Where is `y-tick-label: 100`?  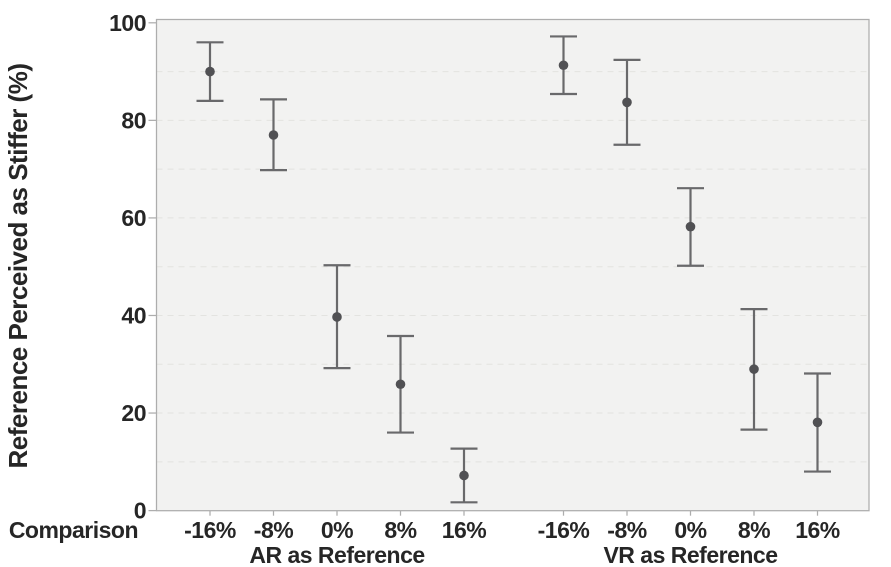 y-tick-label: 100 is located at coordinates (127, 23).